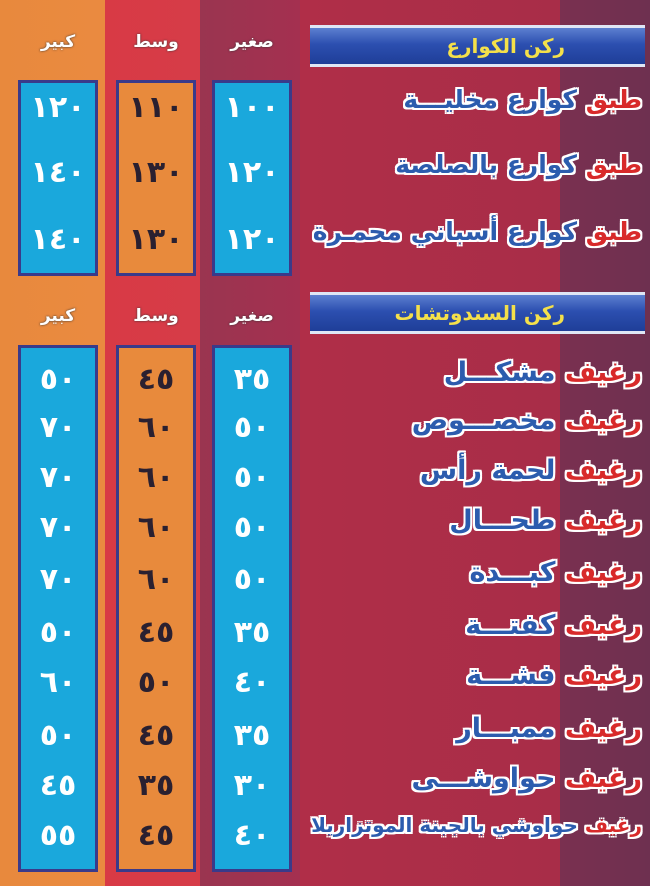 This screenshot has width=650, height=886. What do you see at coordinates (512, 572) in the screenshot?
I see `item-name: كبـــدة` at bounding box center [512, 572].